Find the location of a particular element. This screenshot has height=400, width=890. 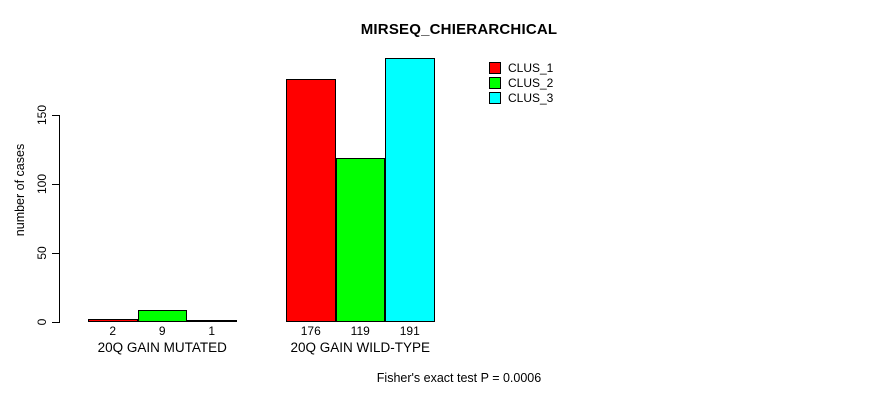

bar-value-label: 9 is located at coordinates (162, 331).